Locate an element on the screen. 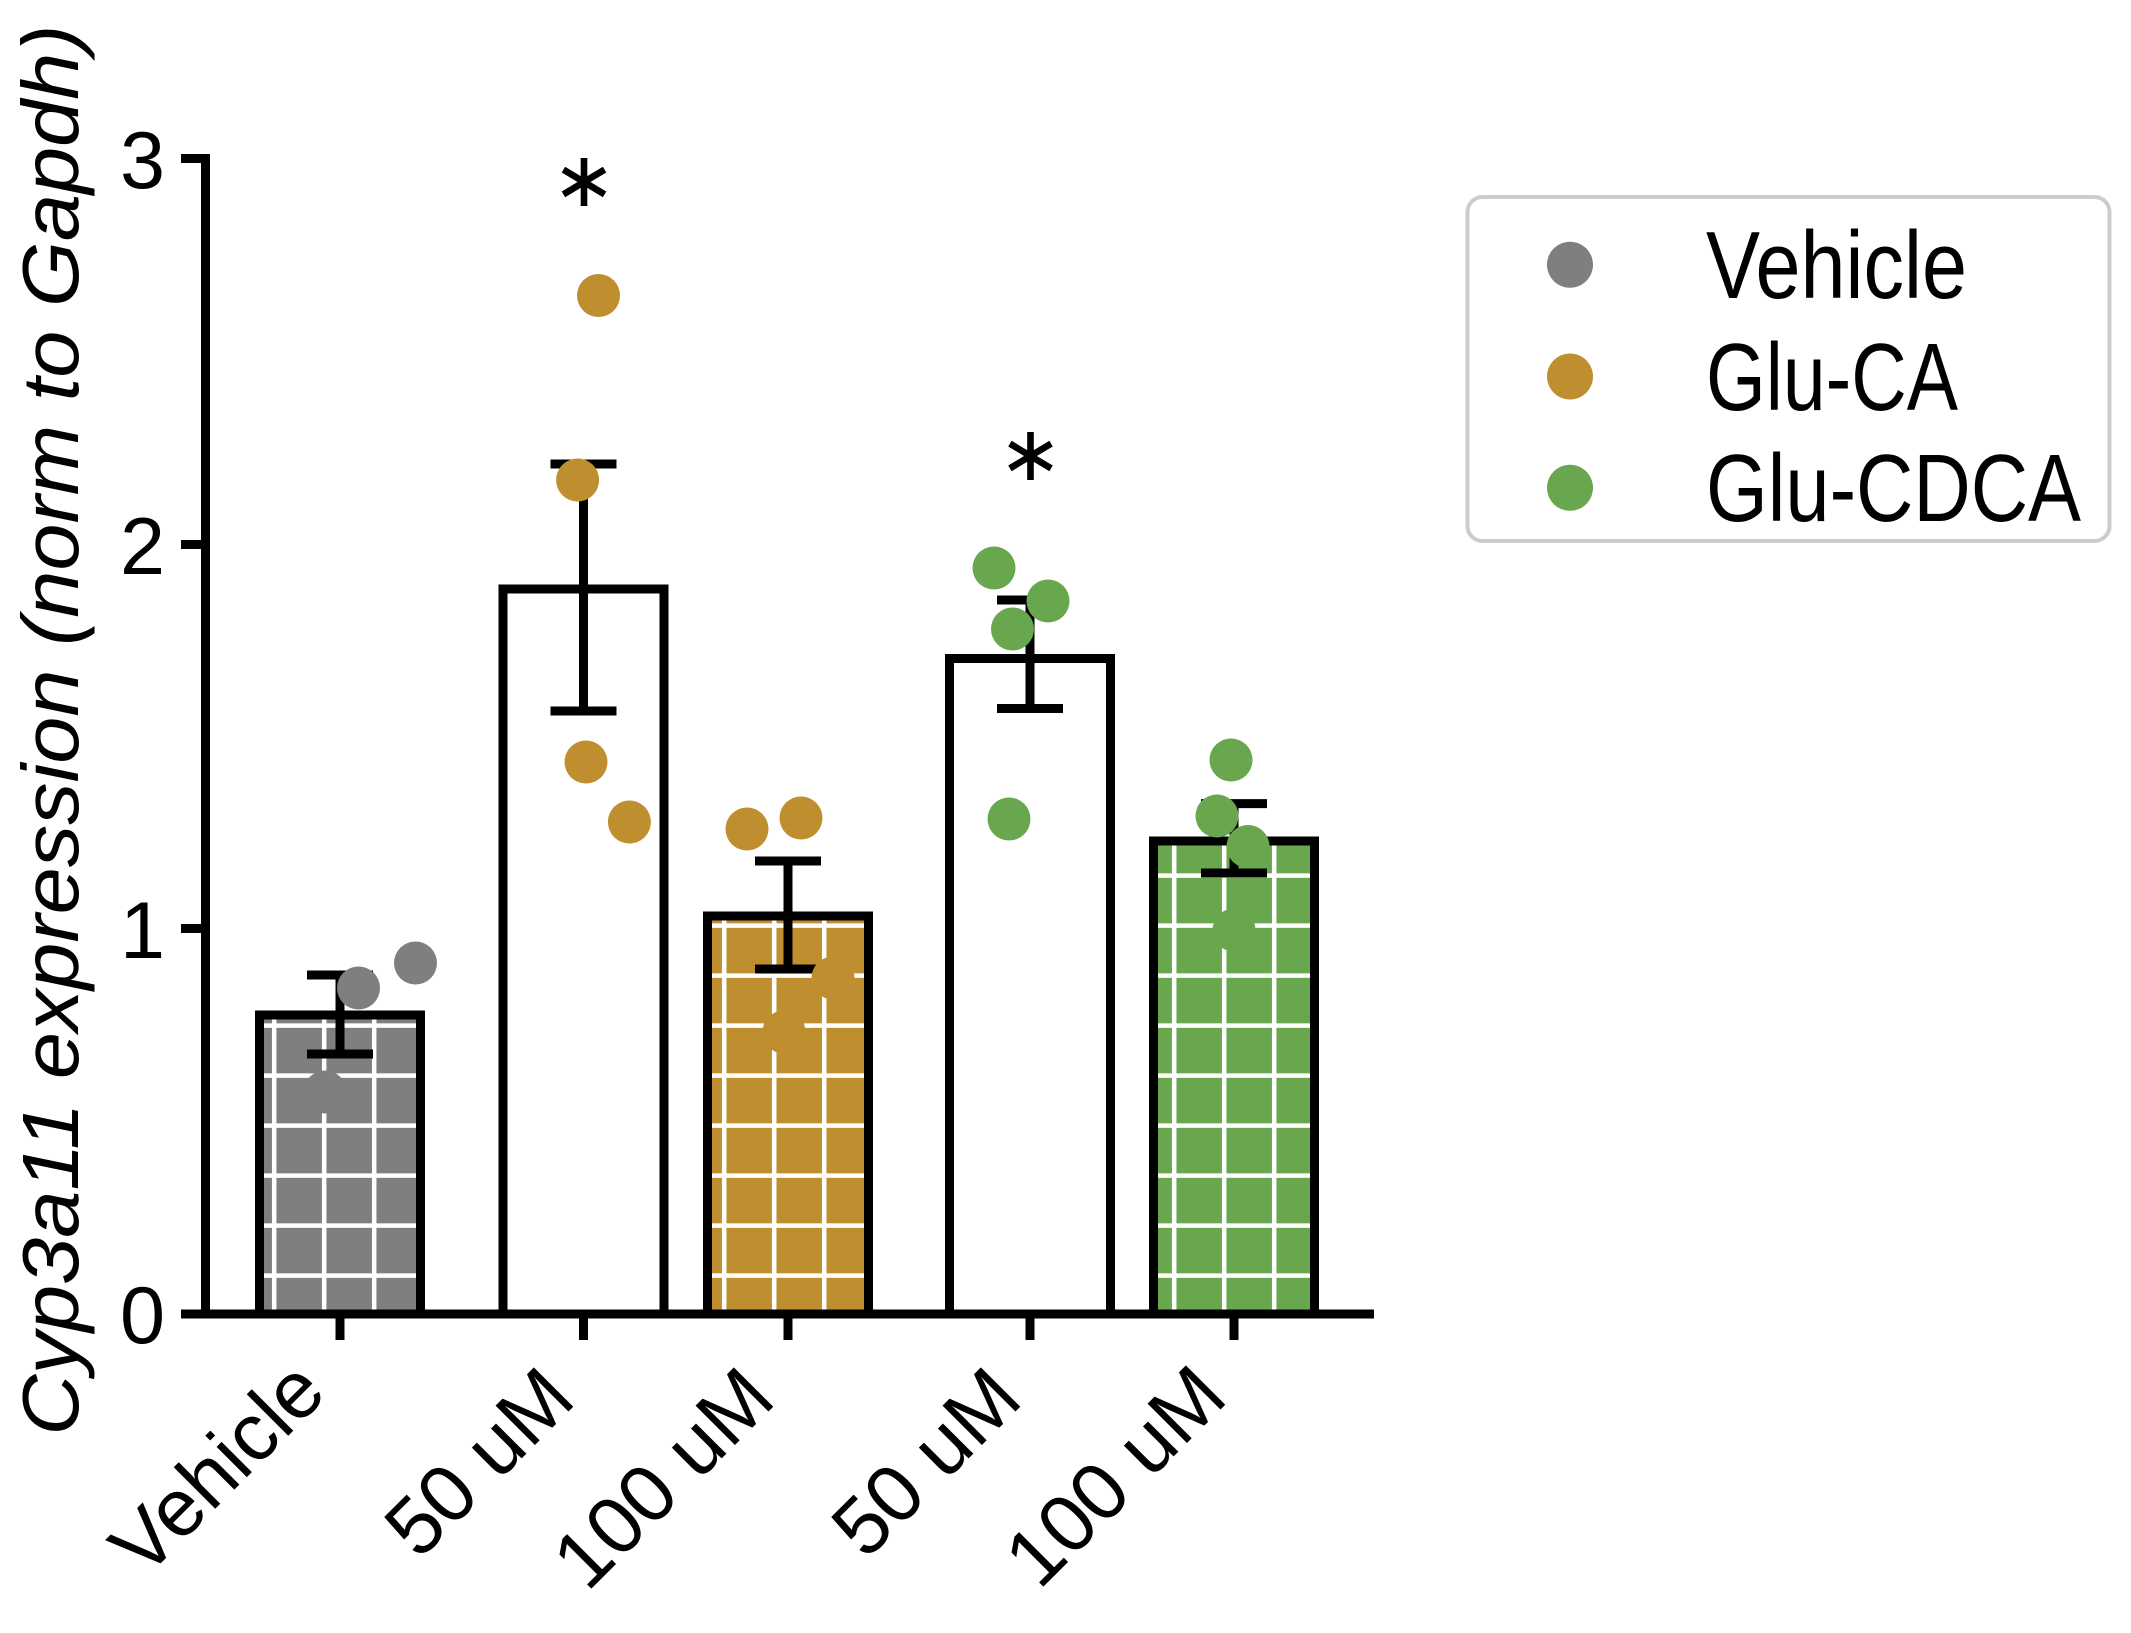  svg-text: 1 is located at coordinates (142, 931).